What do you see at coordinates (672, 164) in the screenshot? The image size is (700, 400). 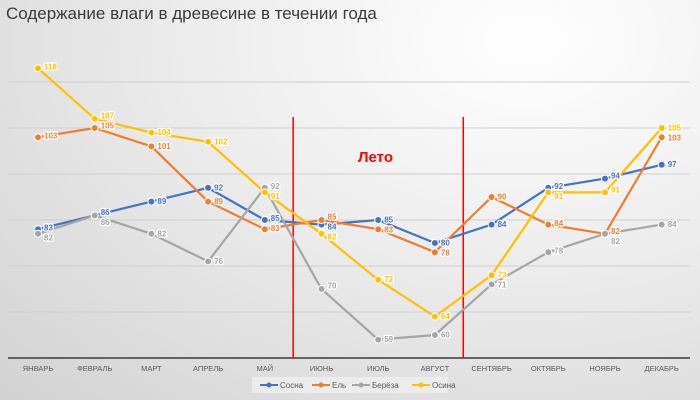 I see `data-label: 97` at bounding box center [672, 164].